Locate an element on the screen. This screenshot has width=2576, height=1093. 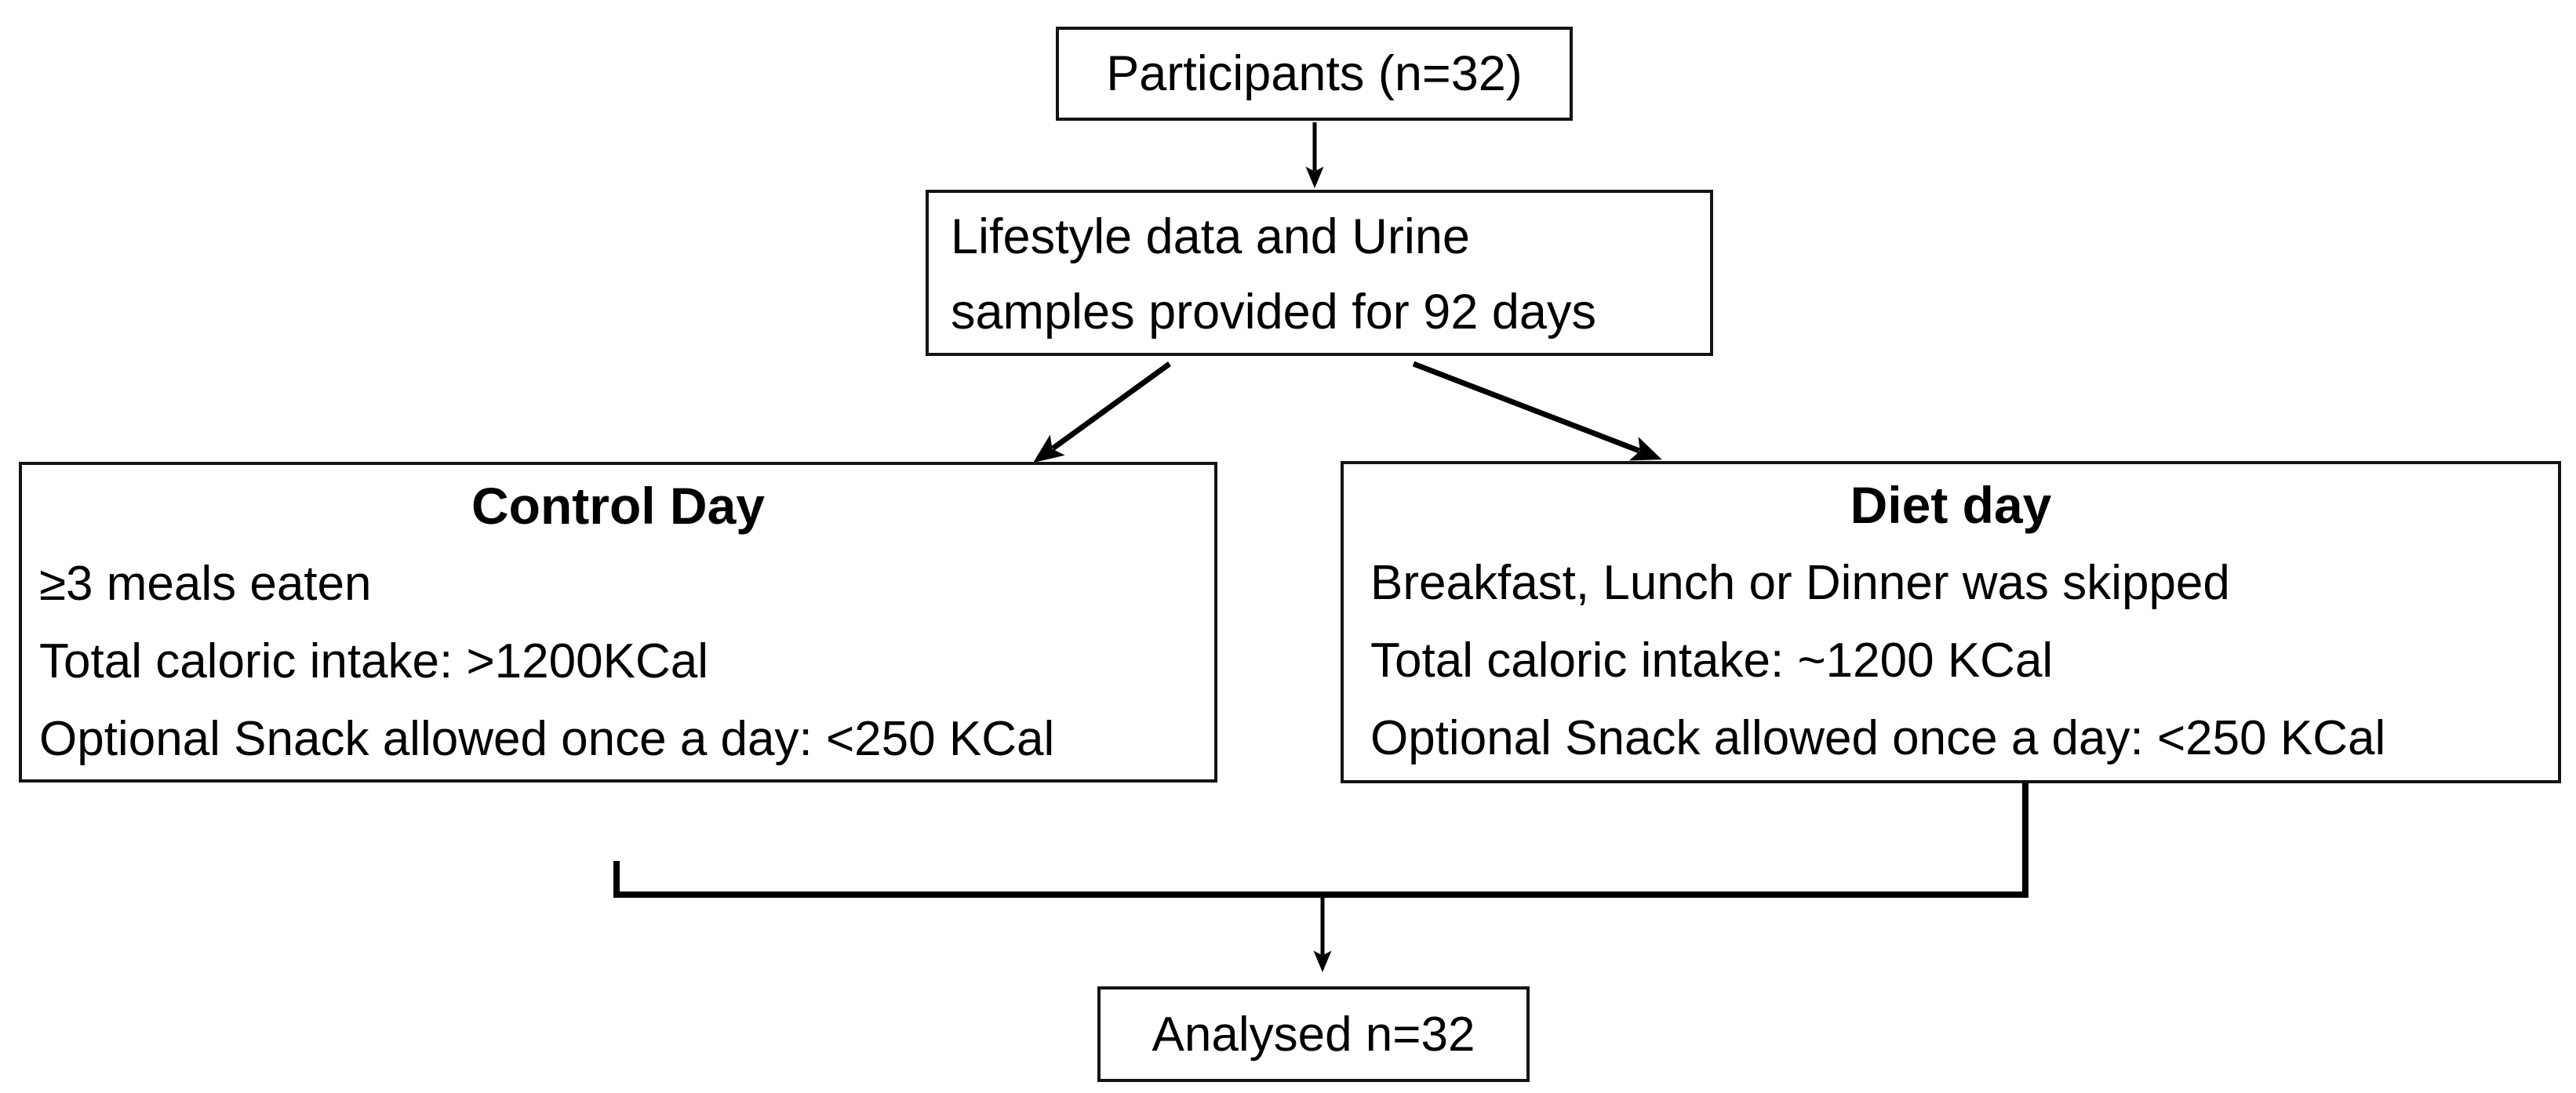
analysed-box: Analysed n=32 is located at coordinates (1313, 1034).